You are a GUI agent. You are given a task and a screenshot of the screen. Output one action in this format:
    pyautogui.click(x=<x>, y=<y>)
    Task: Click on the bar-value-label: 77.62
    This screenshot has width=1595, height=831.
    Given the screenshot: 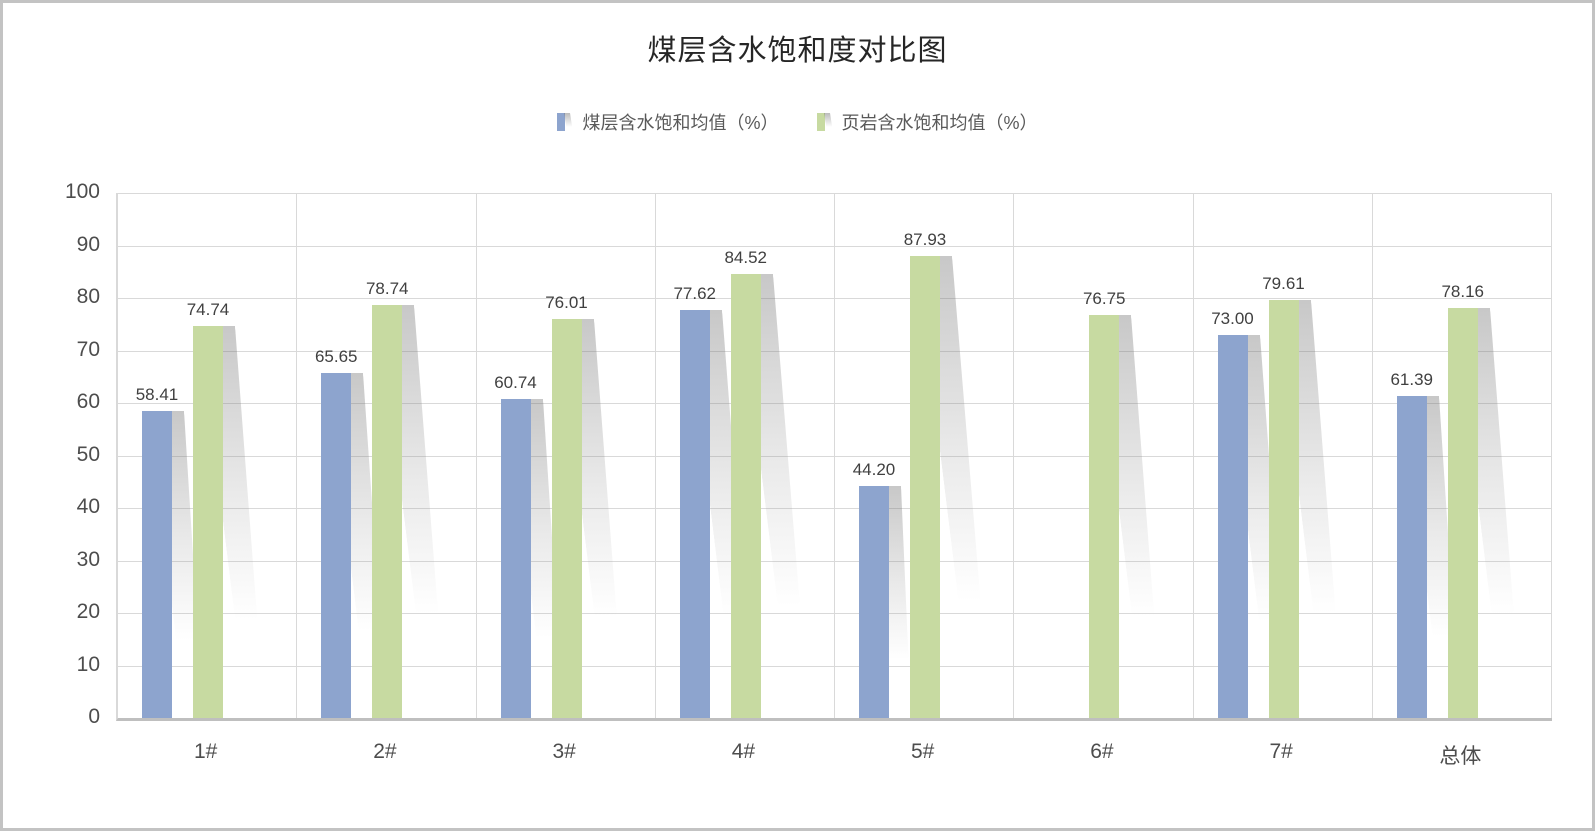 What is the action you would take?
    pyautogui.click(x=695, y=294)
    